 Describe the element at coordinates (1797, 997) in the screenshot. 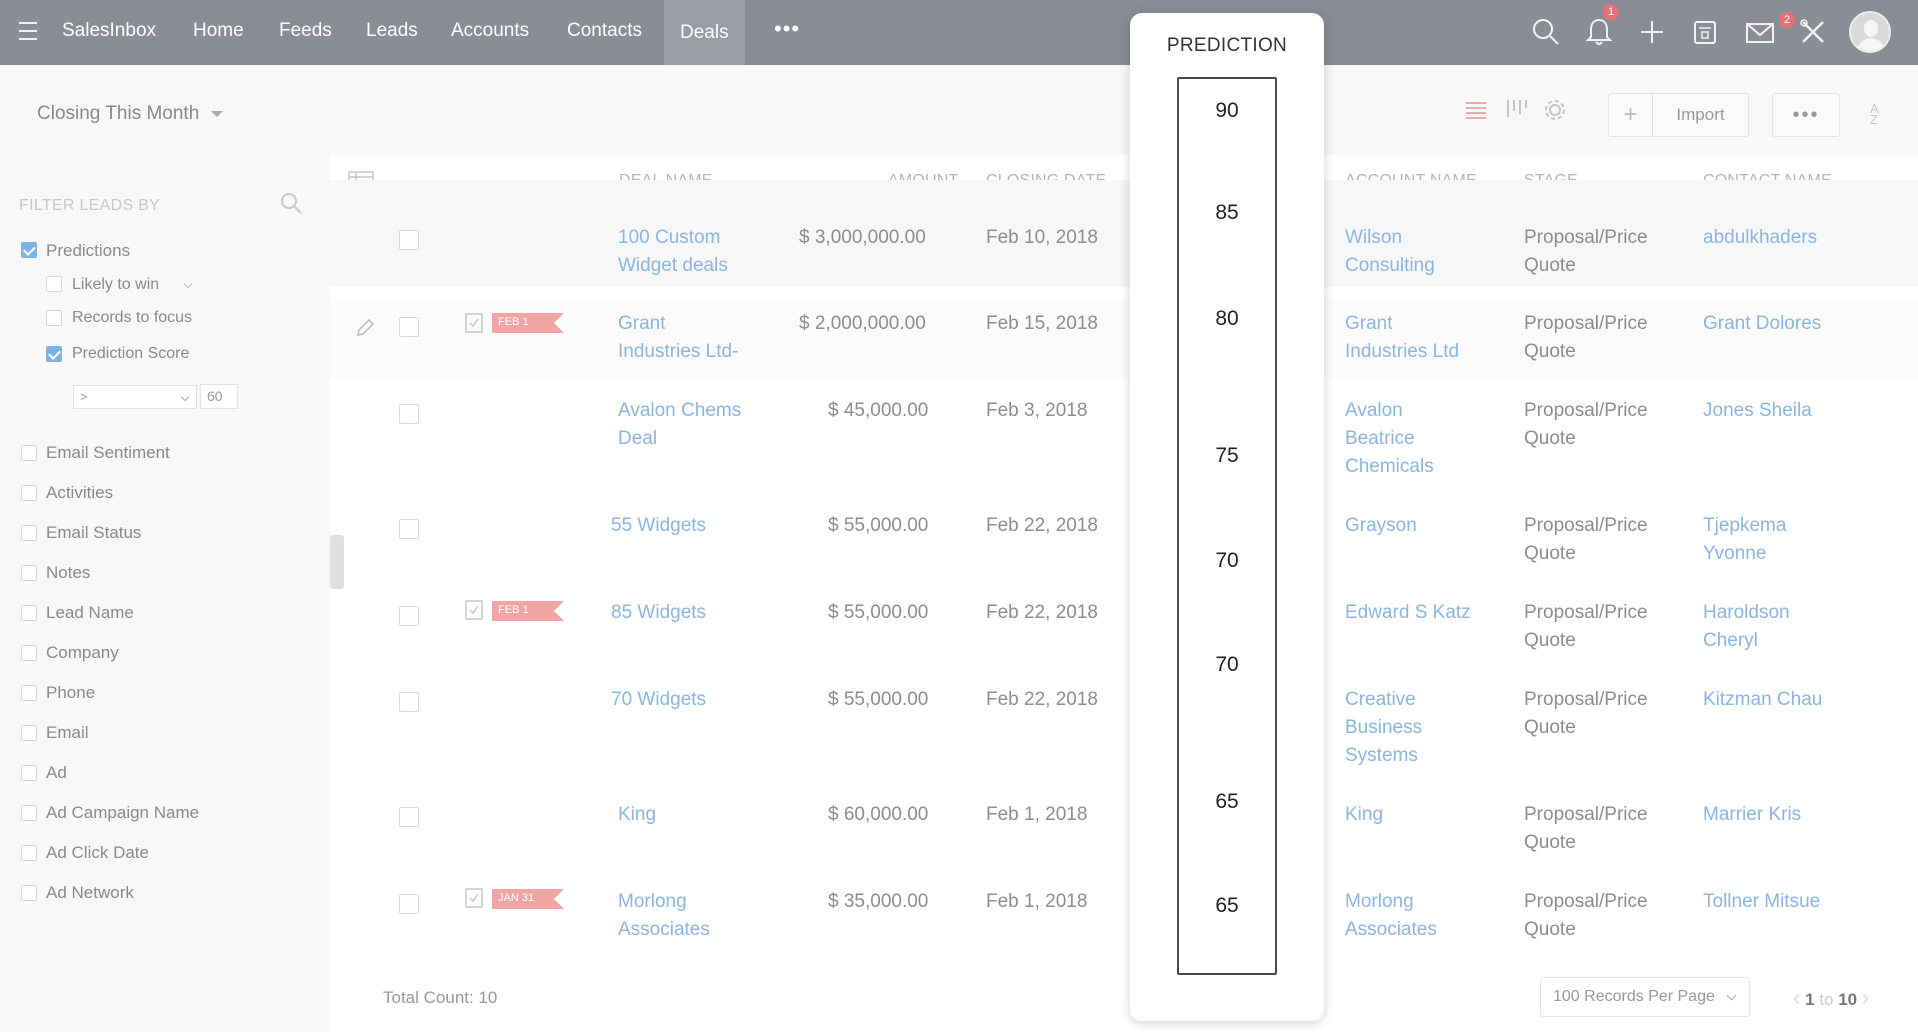

I see `prev-page-icon: ‹` at that location.